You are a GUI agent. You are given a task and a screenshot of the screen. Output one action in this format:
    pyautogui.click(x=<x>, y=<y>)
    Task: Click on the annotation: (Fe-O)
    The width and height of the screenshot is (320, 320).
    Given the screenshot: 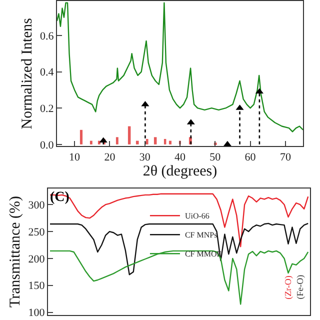 What is the action you would take?
    pyautogui.click(x=299, y=287)
    